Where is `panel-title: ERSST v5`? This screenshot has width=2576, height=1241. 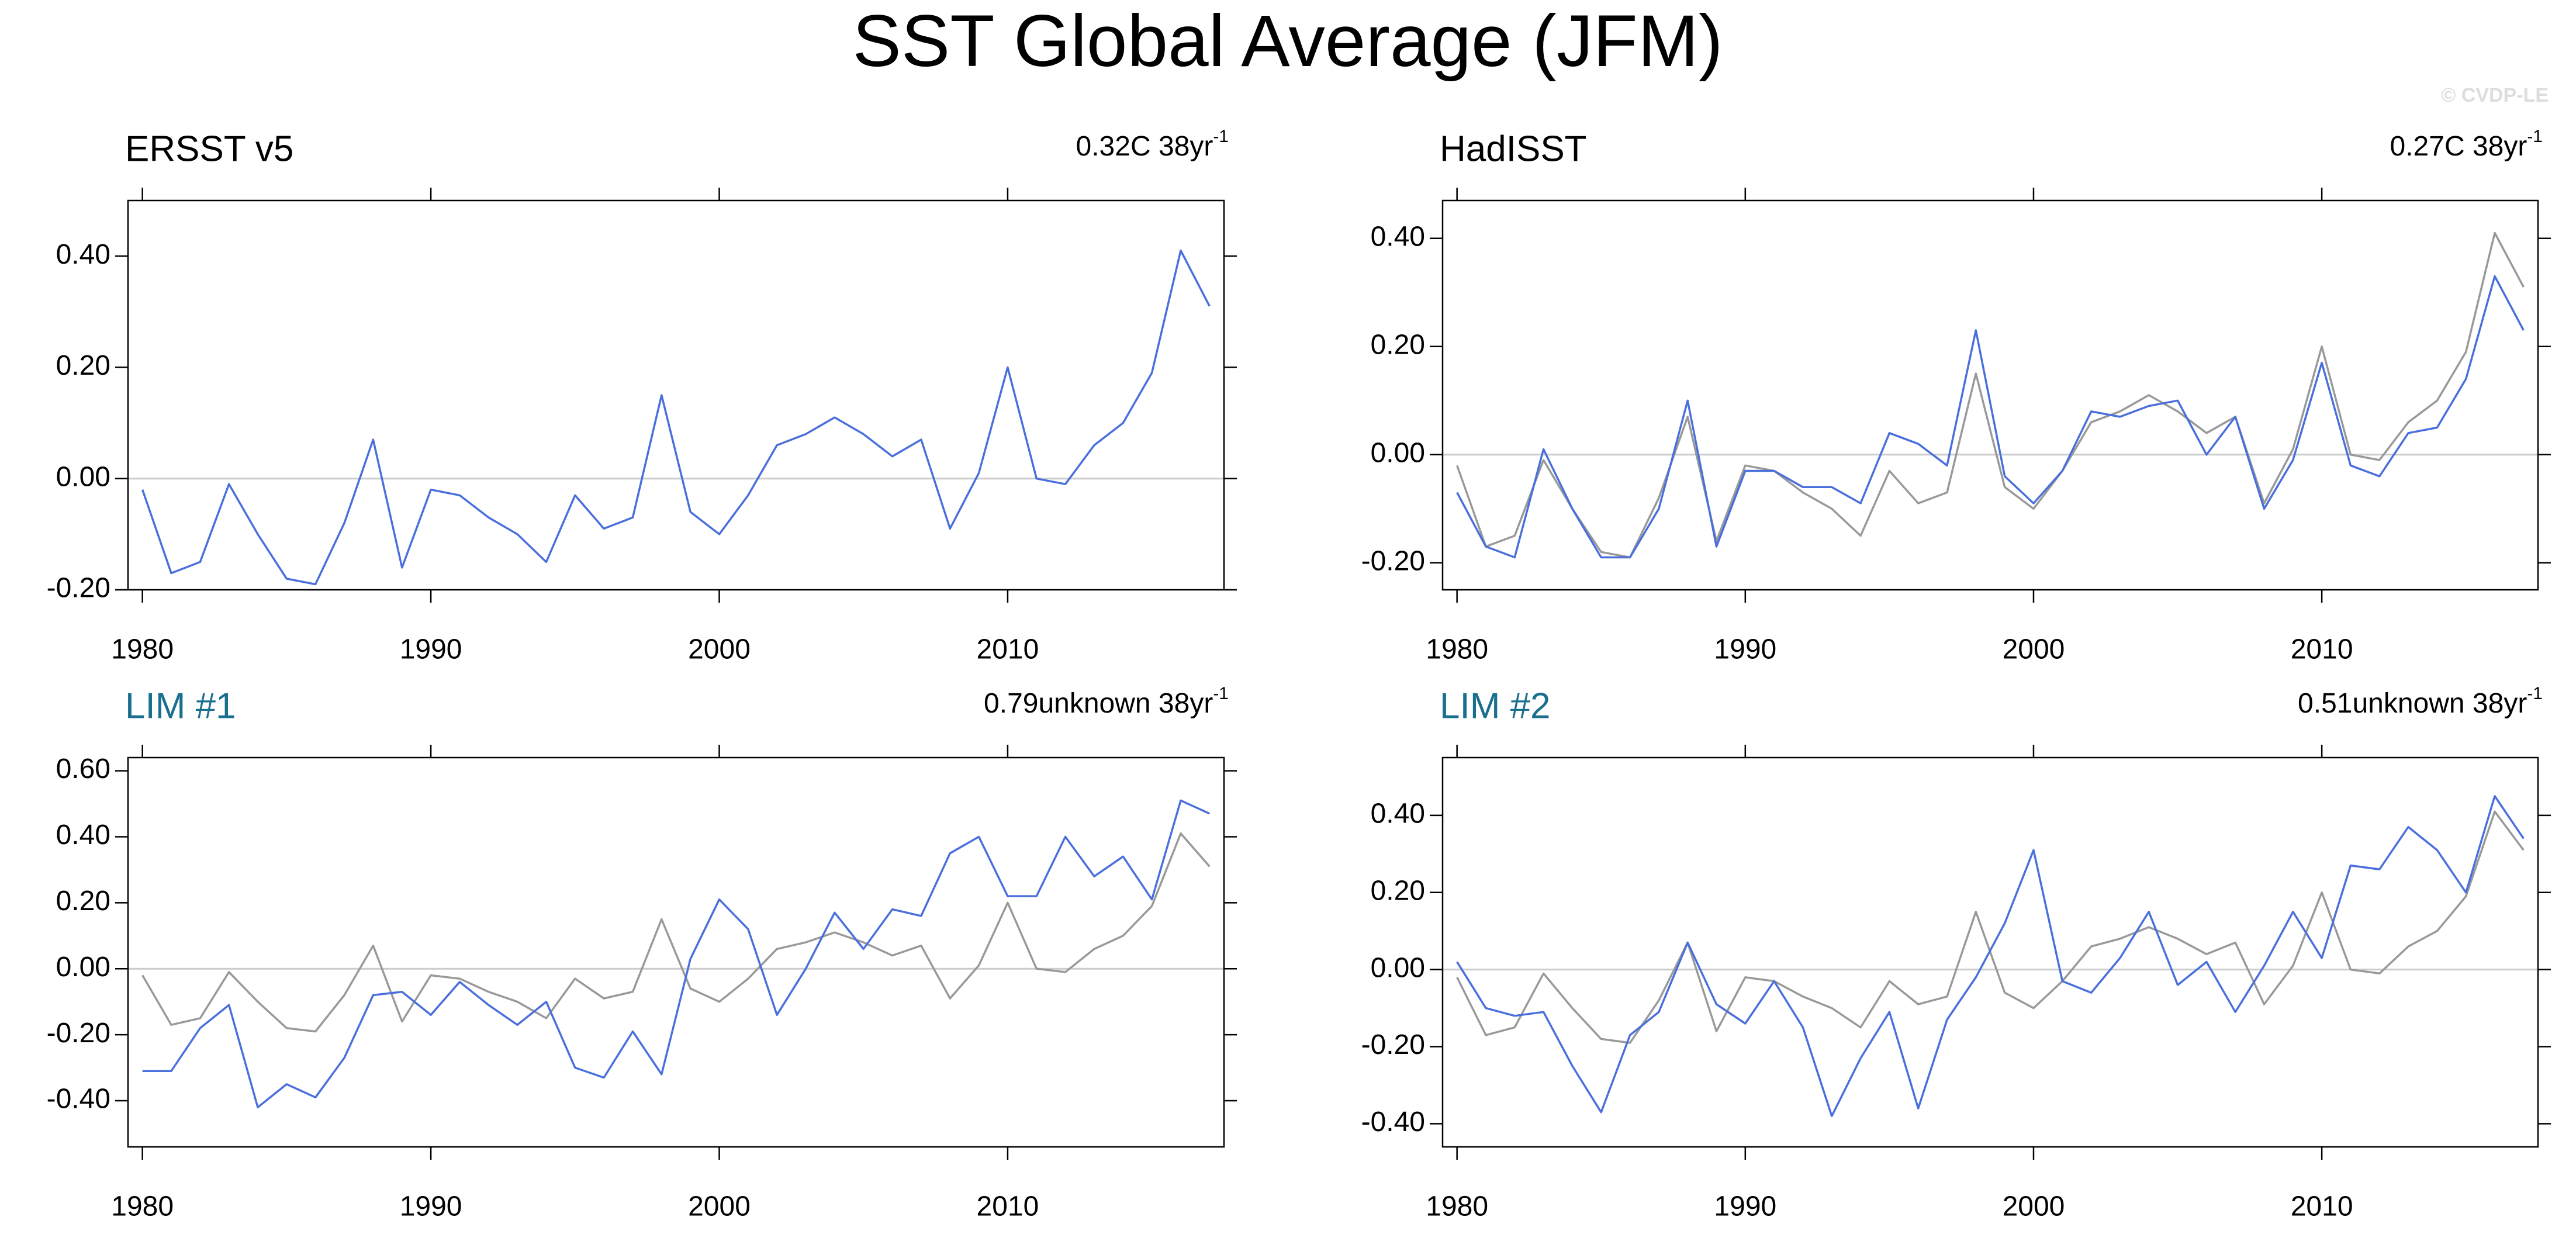 panel-title: ERSST v5 is located at coordinates (209, 149).